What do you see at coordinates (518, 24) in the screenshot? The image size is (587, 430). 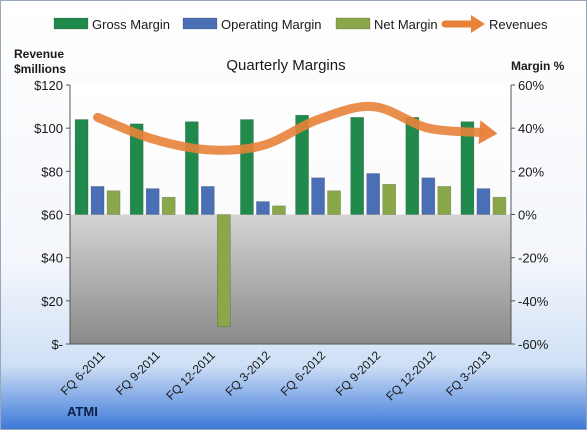 I see `legend-label-revenues: Revenues` at bounding box center [518, 24].